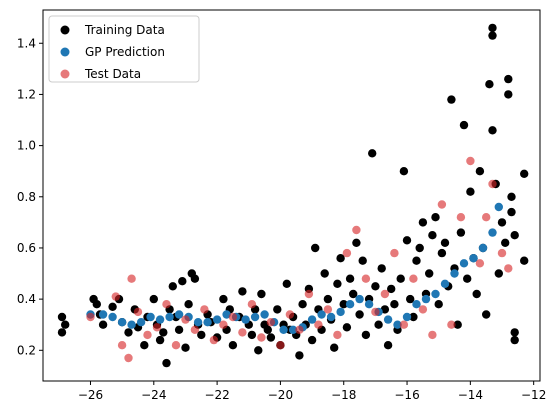 The width and height of the screenshot is (551, 413). What do you see at coordinates (26, 146) in the screenshot?
I see `y-tick-label-4: 1.0` at bounding box center [26, 146].